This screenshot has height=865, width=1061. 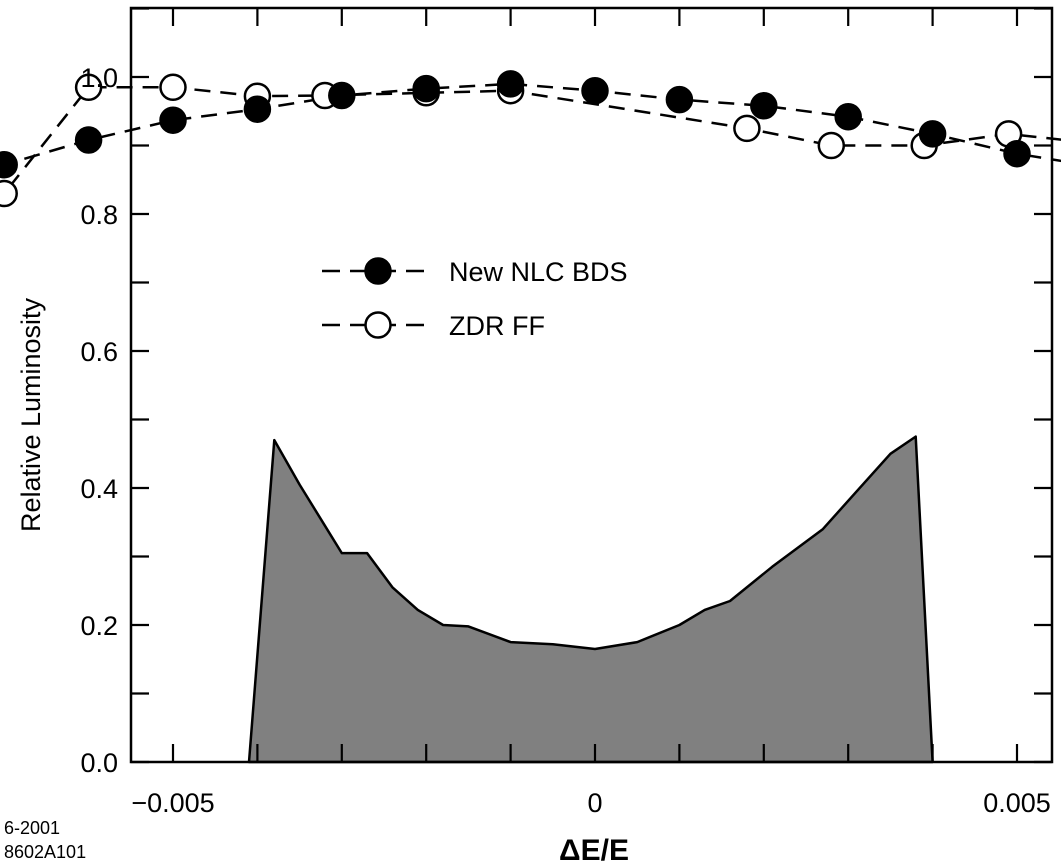 I want to click on y-tick-label: 1.0, so click(x=99, y=78).